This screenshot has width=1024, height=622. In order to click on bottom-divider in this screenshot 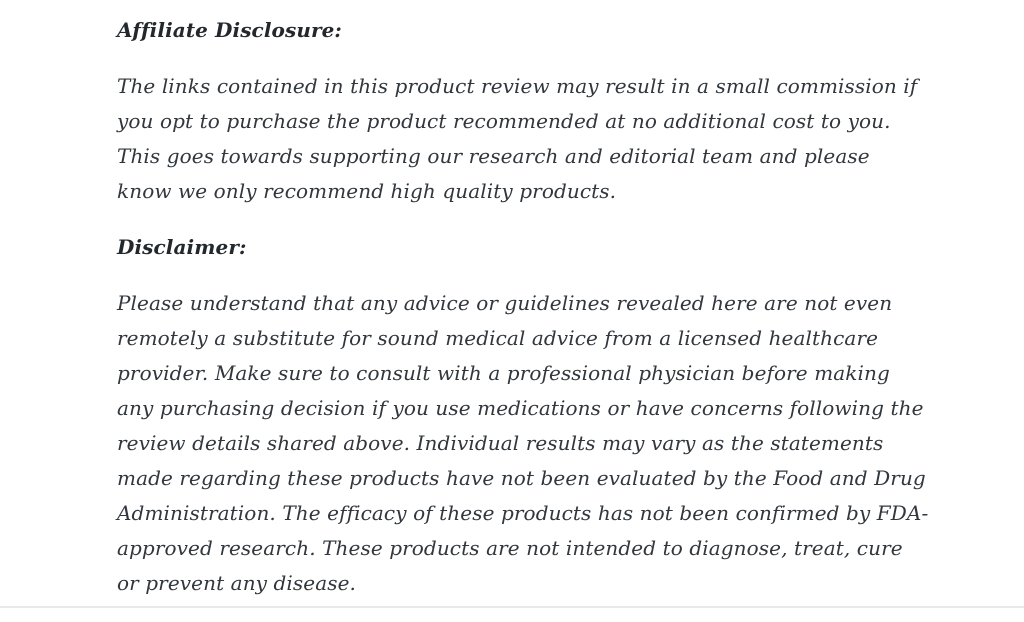, I will do `click(512, 607)`.